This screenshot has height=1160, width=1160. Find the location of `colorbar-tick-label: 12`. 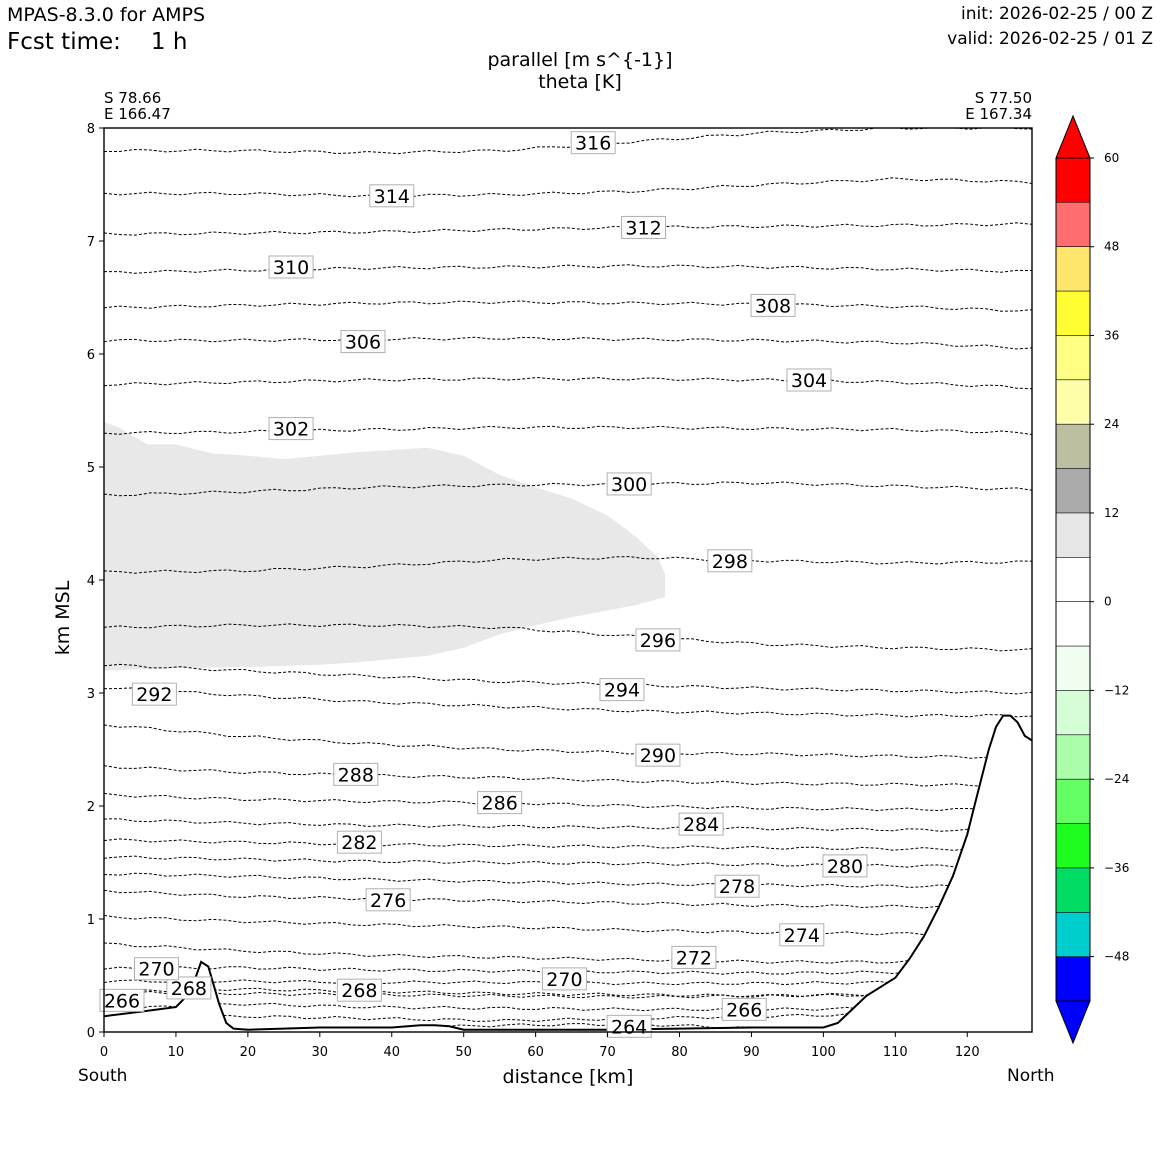

colorbar-tick-label: 12 is located at coordinates (1111, 513).